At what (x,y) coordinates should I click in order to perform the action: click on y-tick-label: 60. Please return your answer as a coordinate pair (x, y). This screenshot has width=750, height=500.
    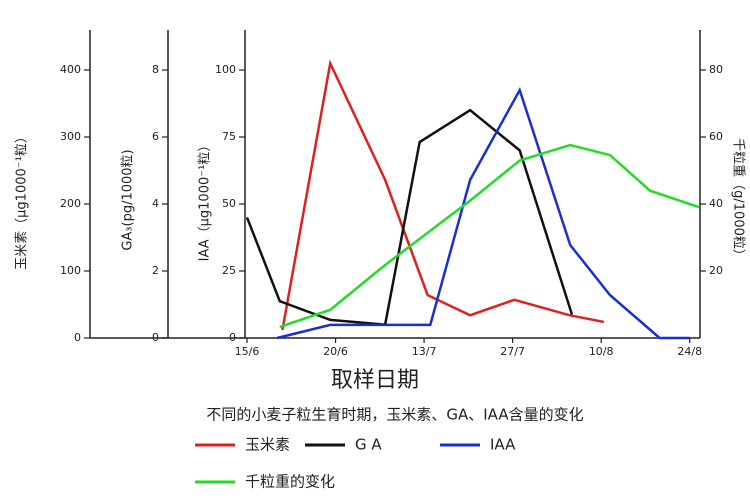
    Looking at the image, I should click on (716, 136).